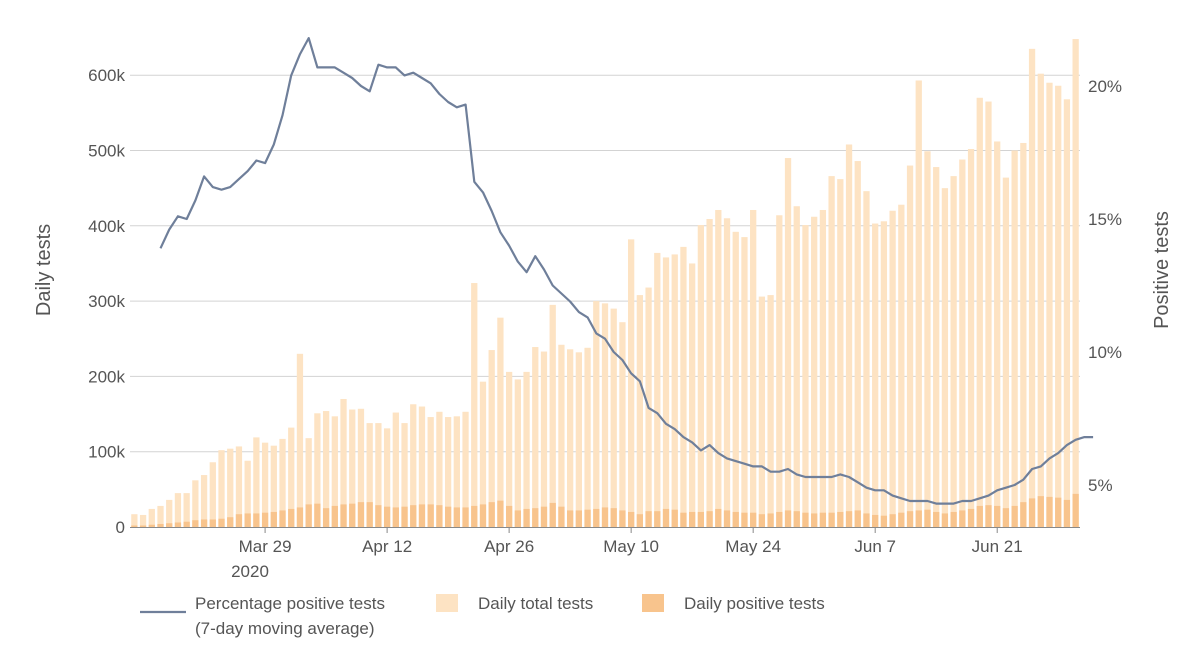 This screenshot has height=655, width=1200. Describe the element at coordinates (447, 603) in the screenshot. I see `legend-total-swatch` at that location.